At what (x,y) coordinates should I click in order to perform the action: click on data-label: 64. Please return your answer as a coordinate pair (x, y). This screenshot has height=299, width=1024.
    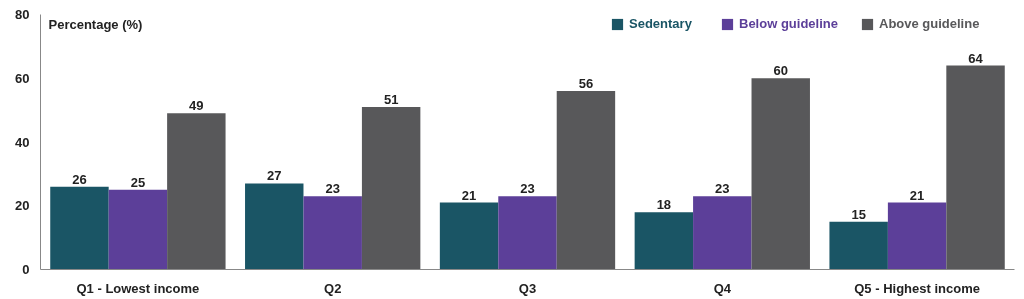
    Looking at the image, I should click on (976, 58).